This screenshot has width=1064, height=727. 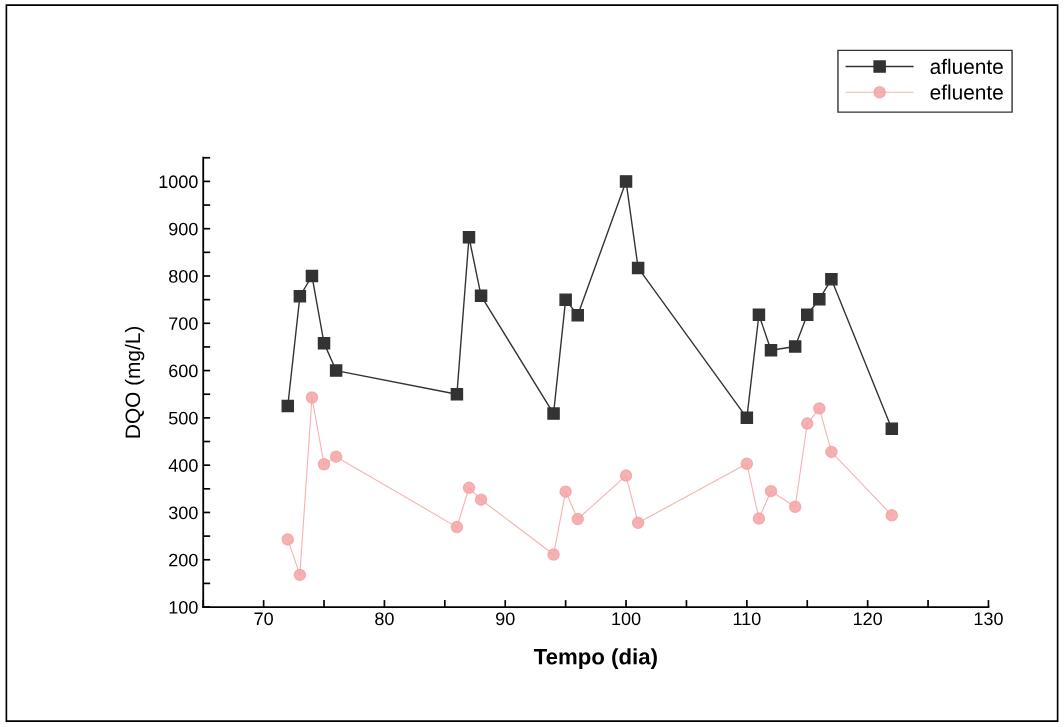 I want to click on legend-label: afluente, so click(x=966, y=66).